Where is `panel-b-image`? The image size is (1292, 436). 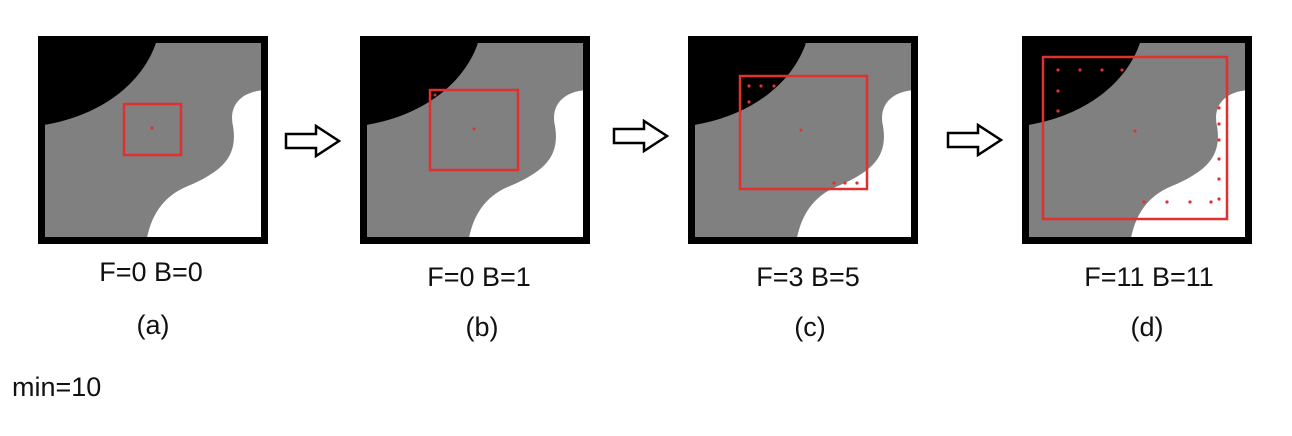 panel-b-image is located at coordinates (475, 140).